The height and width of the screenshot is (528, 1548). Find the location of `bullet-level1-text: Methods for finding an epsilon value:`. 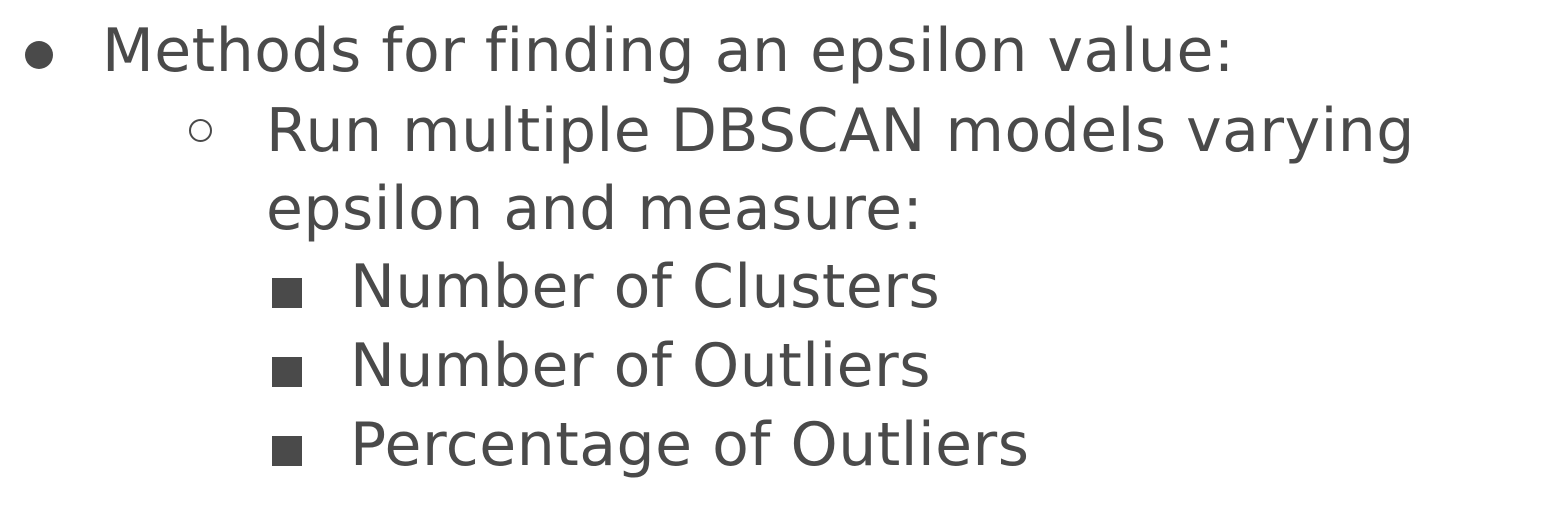

bullet-level1-text: Methods for finding an epsilon value: is located at coordinates (668, 51).